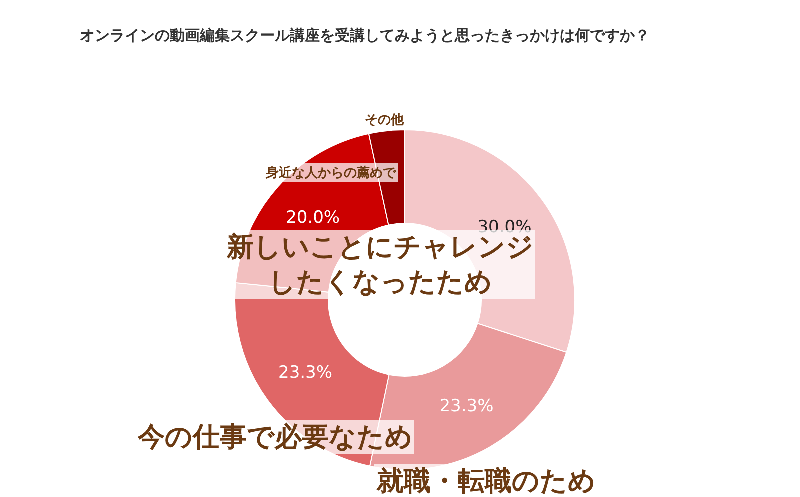 The image size is (800, 497). Describe the element at coordinates (331, 173) in the screenshot. I see `slice-label: 身近な人からの薦めで` at that location.